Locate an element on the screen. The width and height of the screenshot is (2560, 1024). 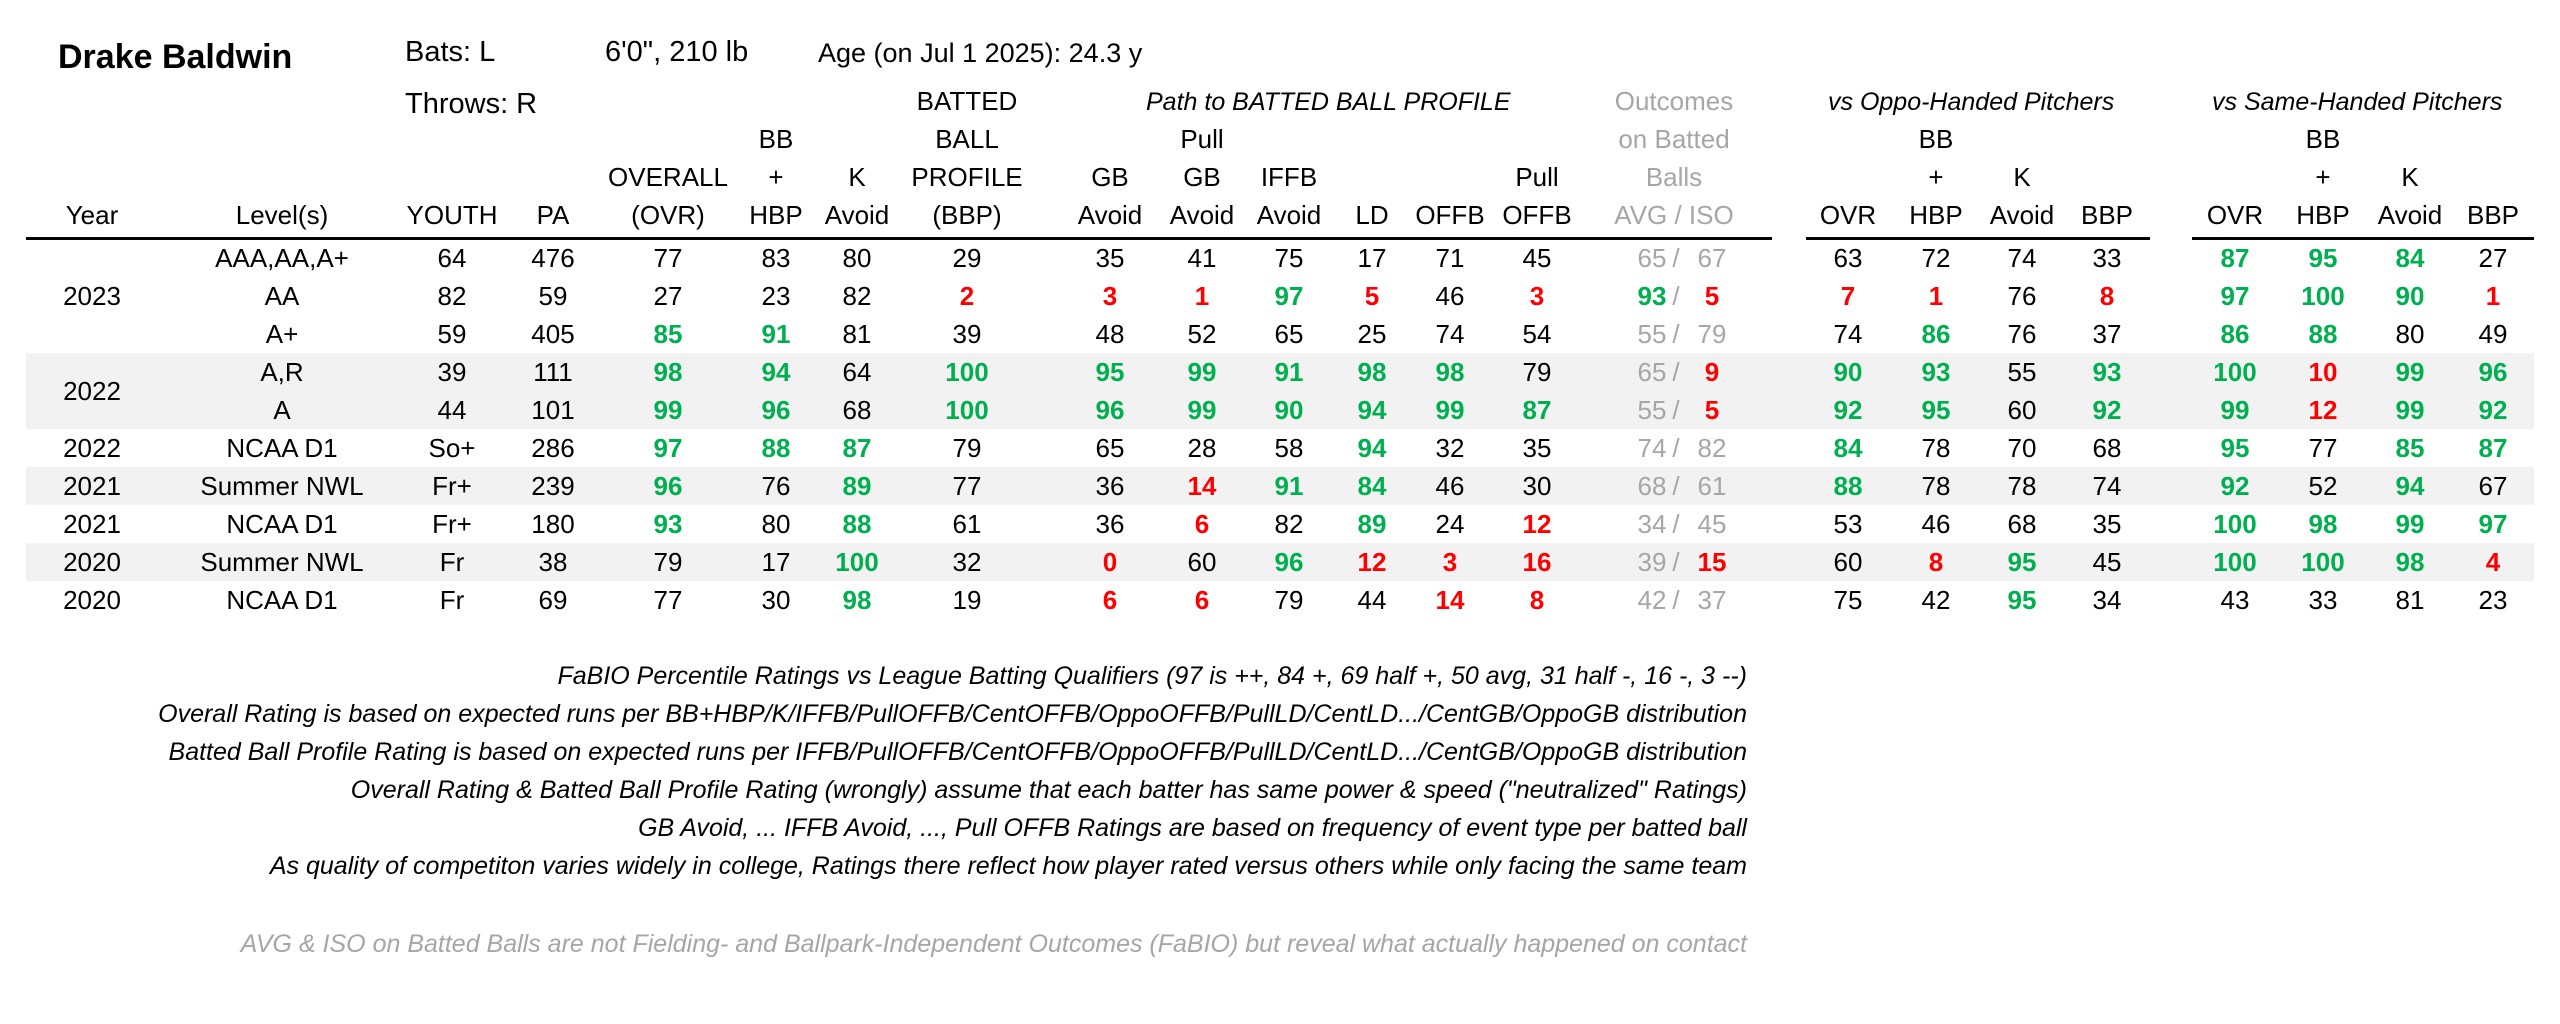
cell-iso: 37 is located at coordinates (1712, 600).